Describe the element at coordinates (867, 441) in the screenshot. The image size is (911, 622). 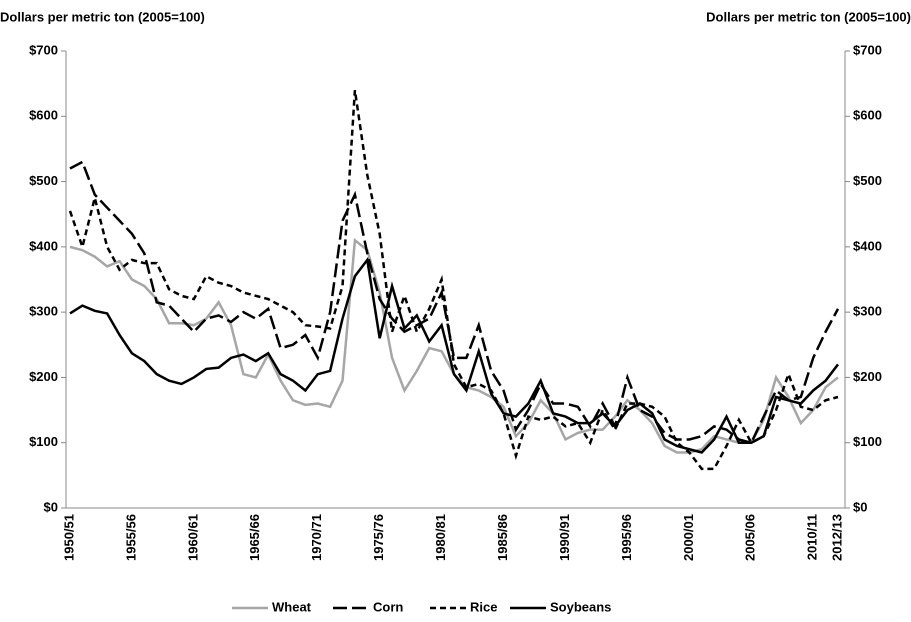
I see `y2-tick-label: $100` at that location.